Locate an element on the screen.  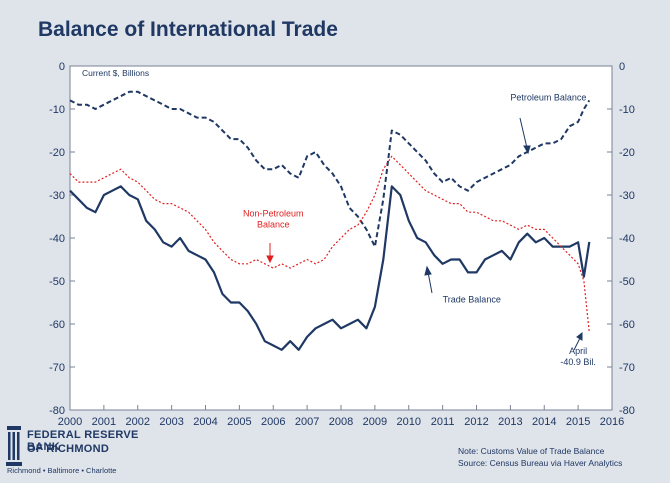
y-axis-right: 0 -10 -20 -30 -40 -50 -60 -70 -80 is located at coordinates (621, 239).